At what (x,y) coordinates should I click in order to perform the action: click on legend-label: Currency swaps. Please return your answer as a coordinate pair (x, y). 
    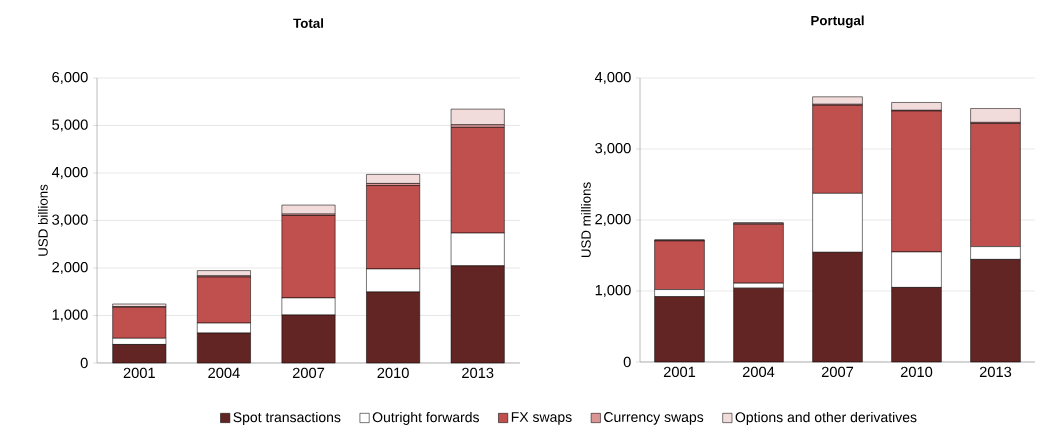
    Looking at the image, I should click on (654, 418).